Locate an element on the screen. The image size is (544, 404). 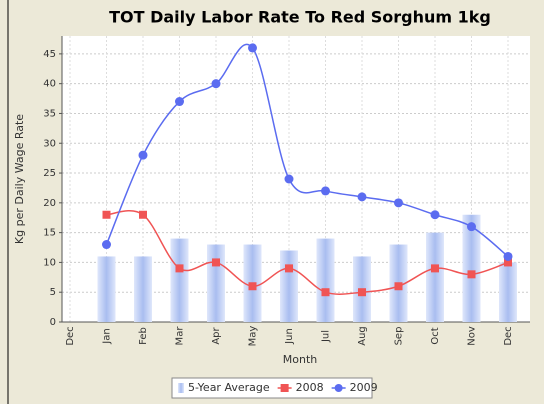
legend-label: 2009 is located at coordinates (364, 387).